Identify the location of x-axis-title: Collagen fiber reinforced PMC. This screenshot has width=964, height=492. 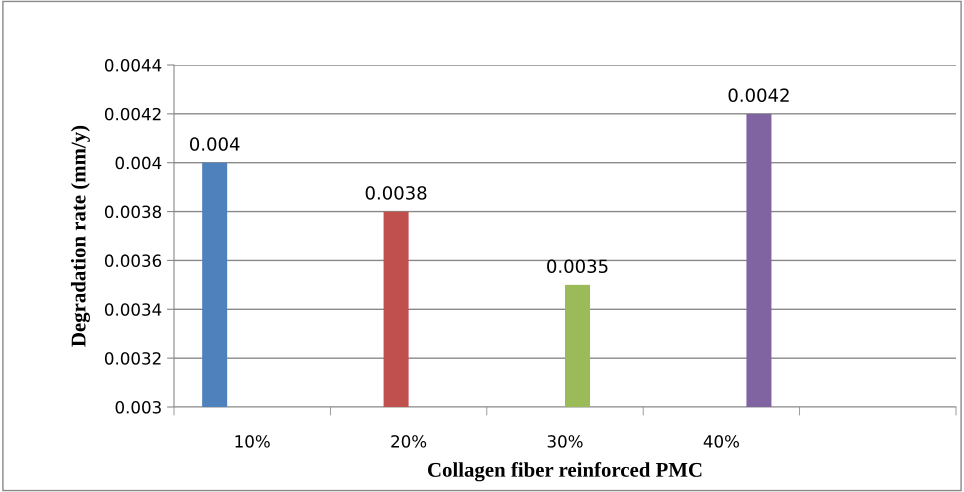
(565, 472).